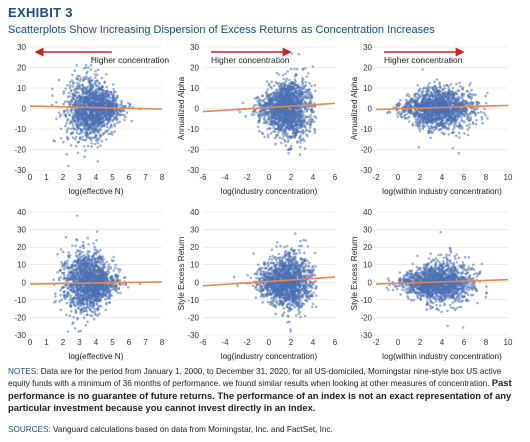 The image size is (530, 442). What do you see at coordinates (129, 342) in the screenshot?
I see `x-tick-label: 6` at bounding box center [129, 342].